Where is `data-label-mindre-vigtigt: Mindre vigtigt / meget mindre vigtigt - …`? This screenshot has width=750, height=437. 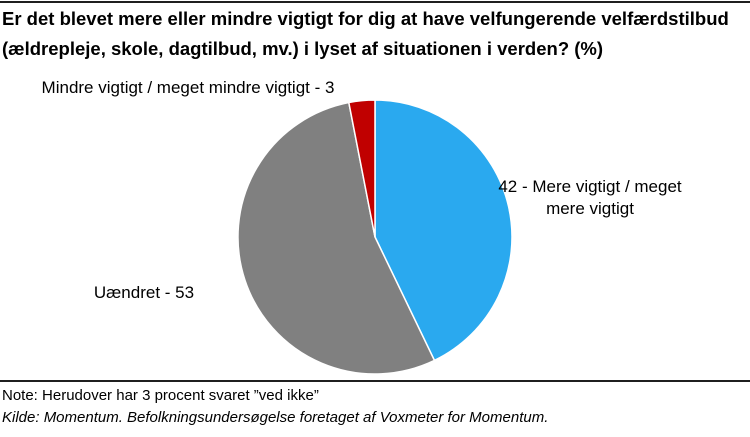
data-label-mindre-vigtigt: Mindre vigtigt / meget mindre vigtigt - … is located at coordinates (188, 87).